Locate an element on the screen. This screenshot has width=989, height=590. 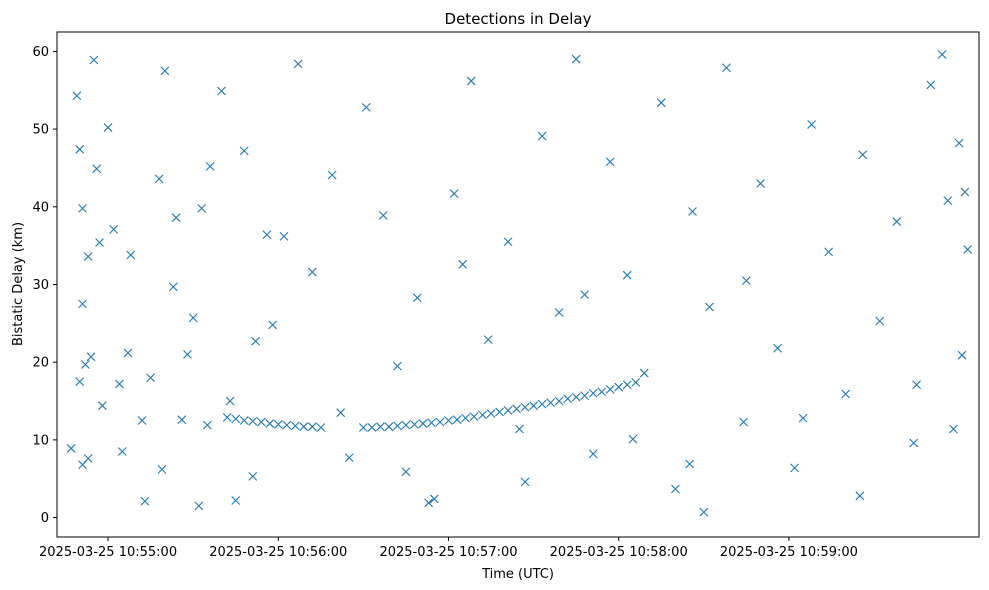
y-axis-ticks: 0 10 20 30 40 50 60 is located at coordinates (44, 285).